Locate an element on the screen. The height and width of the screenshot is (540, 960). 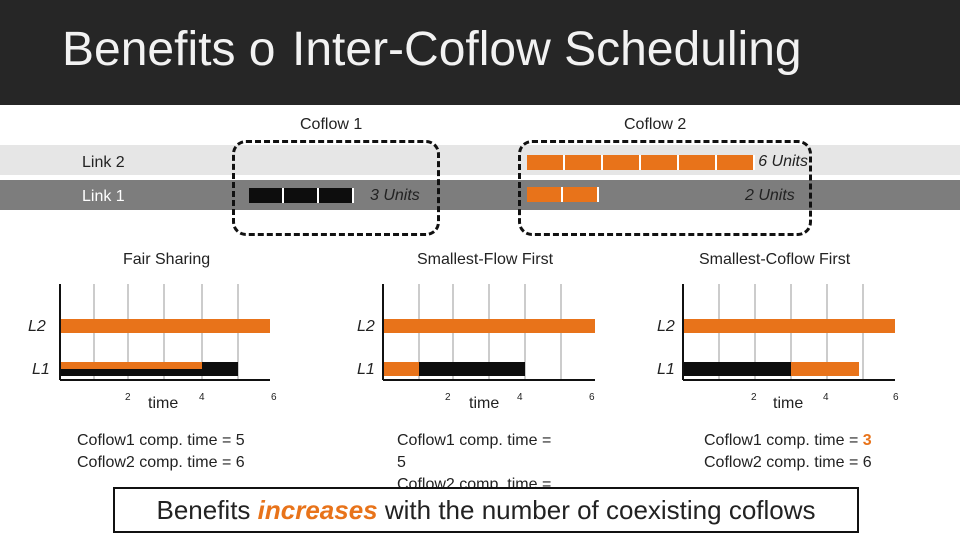
fair-l1-coflow2-bar is located at coordinates (131, 365).